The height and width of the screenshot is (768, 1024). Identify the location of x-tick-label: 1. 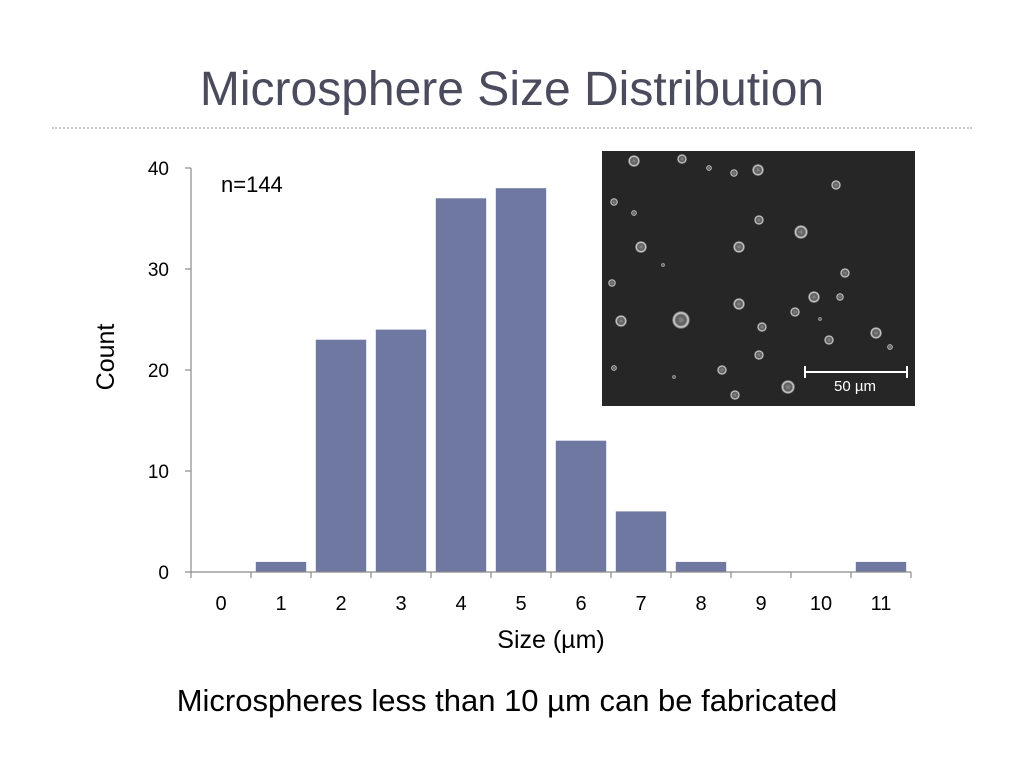
(280, 604).